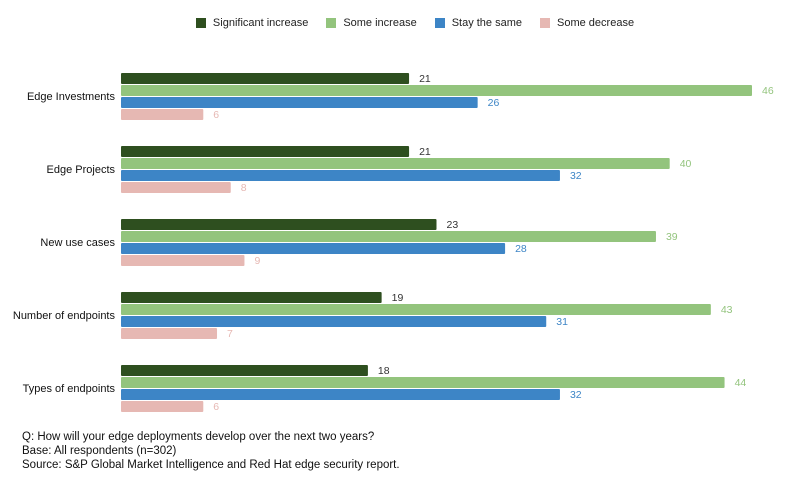  I want to click on legend-item: Some decrease, so click(587, 23).